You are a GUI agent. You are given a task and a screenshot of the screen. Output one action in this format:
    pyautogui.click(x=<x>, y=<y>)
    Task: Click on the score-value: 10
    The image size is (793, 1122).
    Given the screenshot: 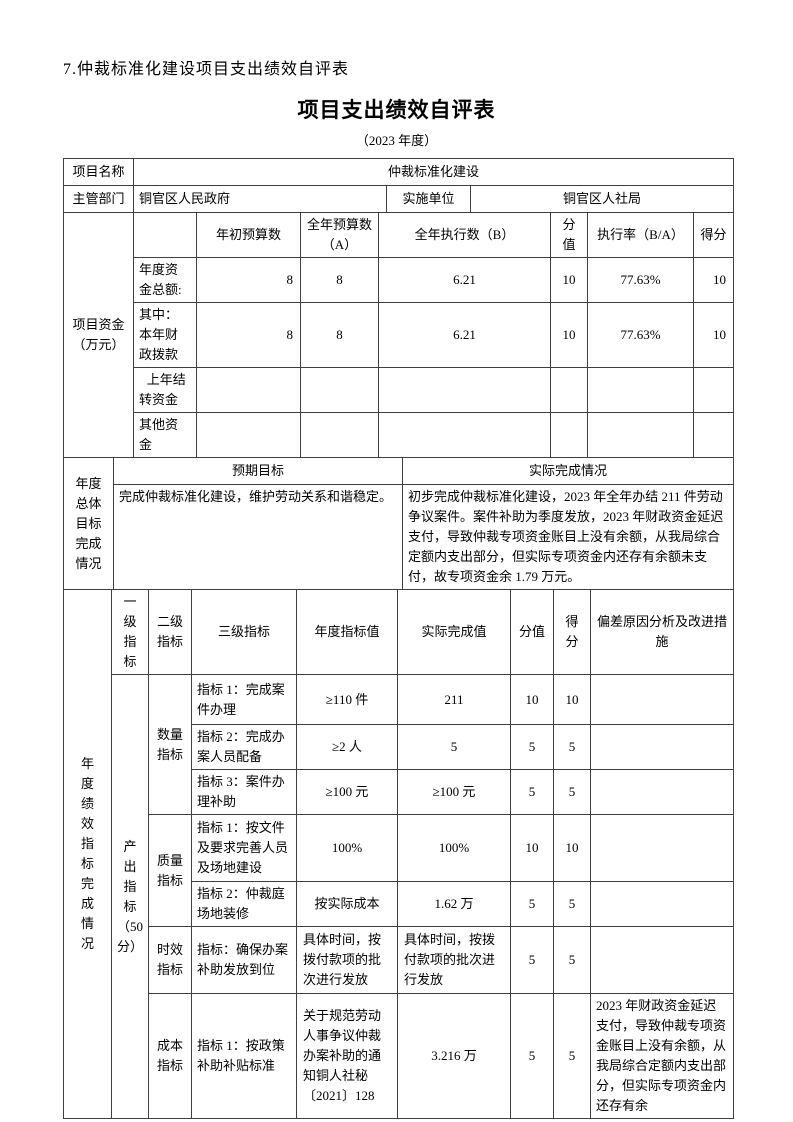 What is the action you would take?
    pyautogui.click(x=572, y=848)
    